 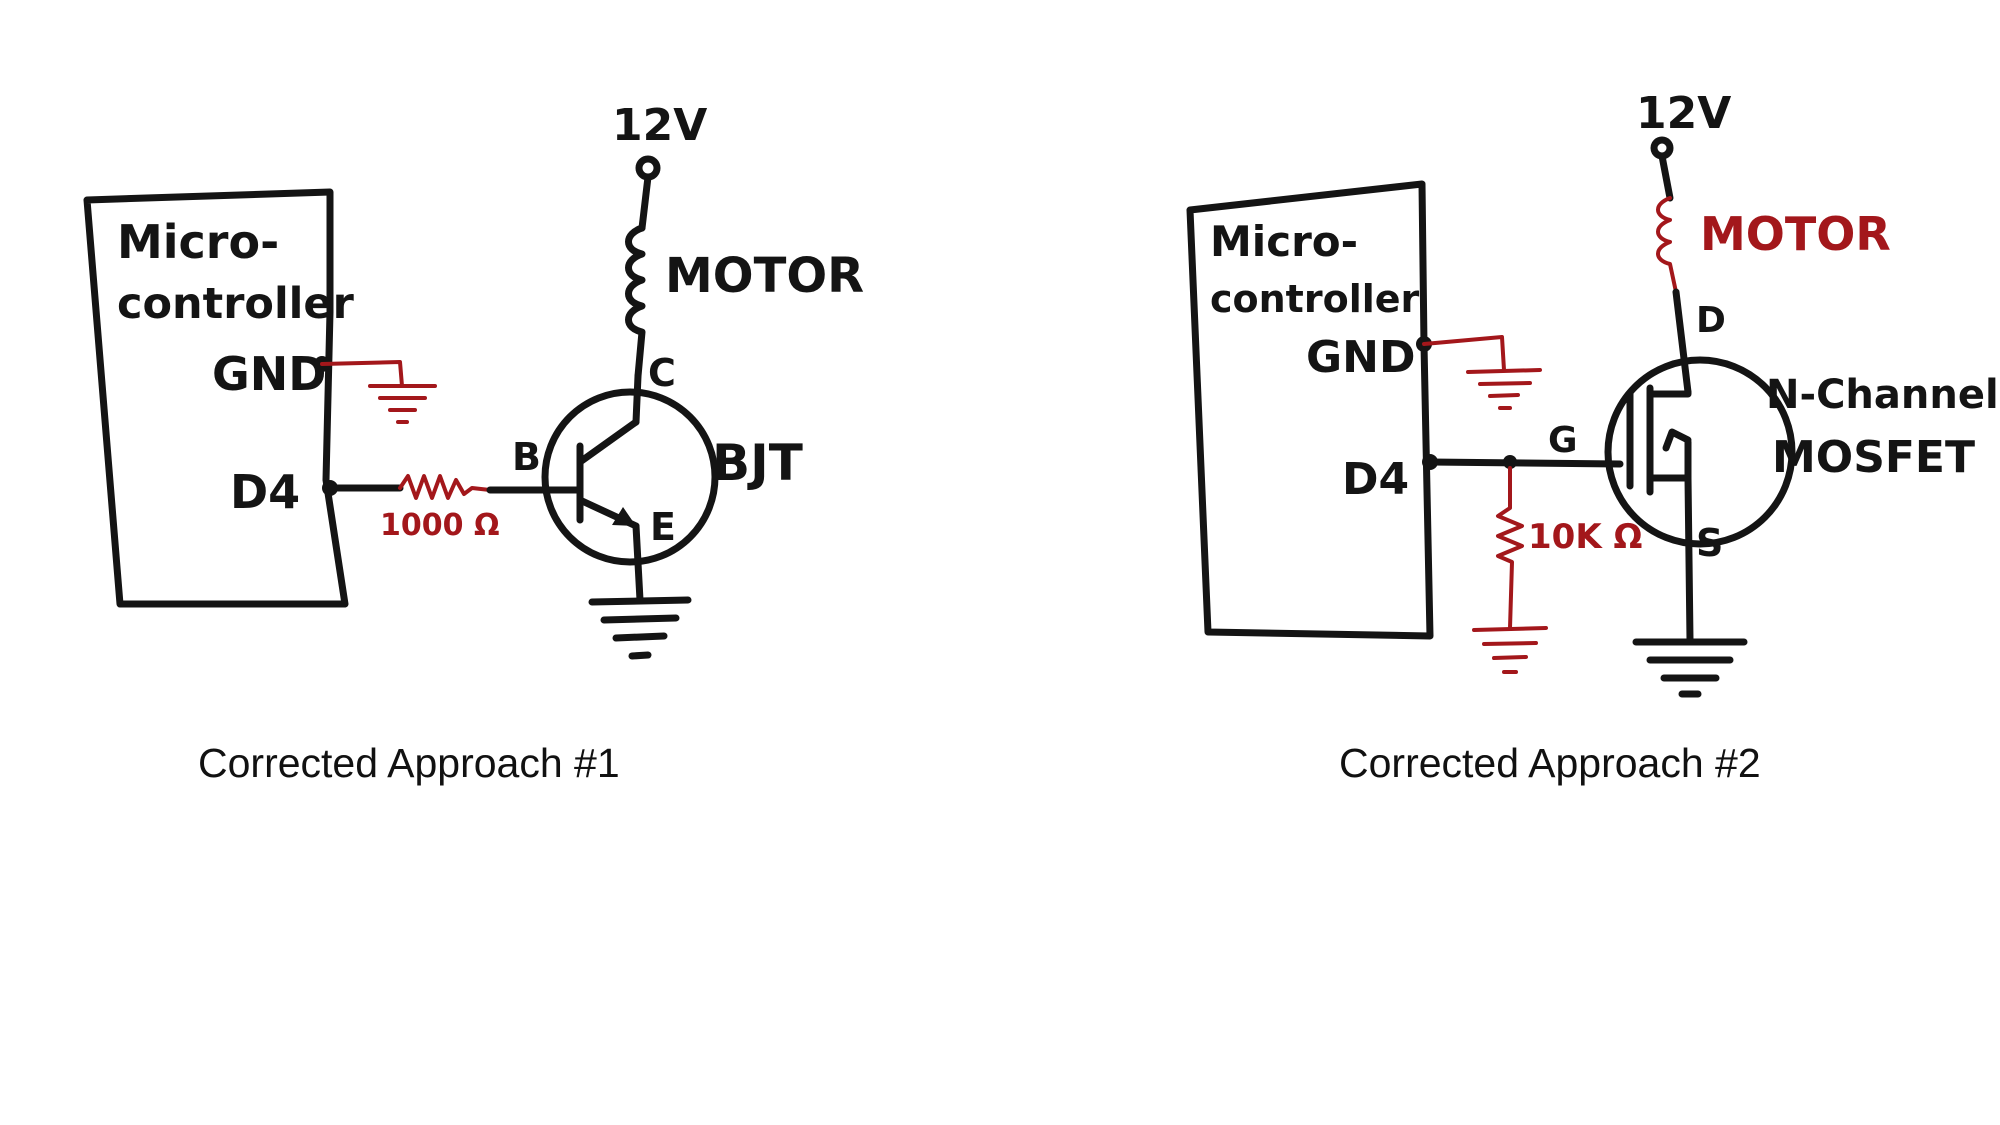 What do you see at coordinates (608, 442) in the screenshot?
I see `bjt-collector-leg` at bounding box center [608, 442].